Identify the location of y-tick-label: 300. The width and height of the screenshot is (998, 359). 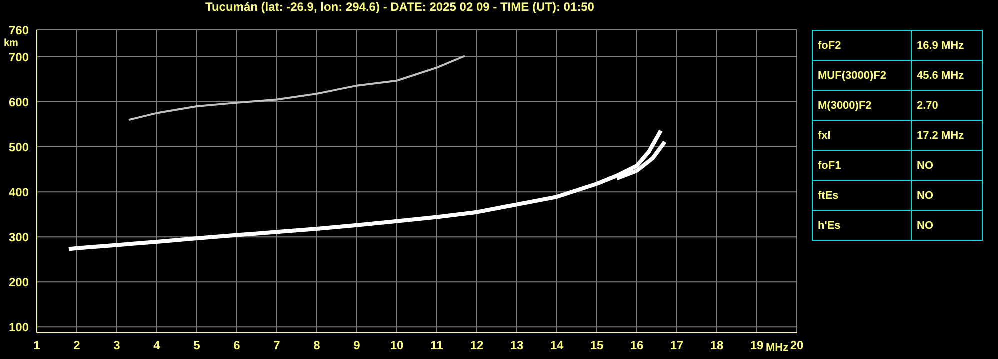
(19, 237).